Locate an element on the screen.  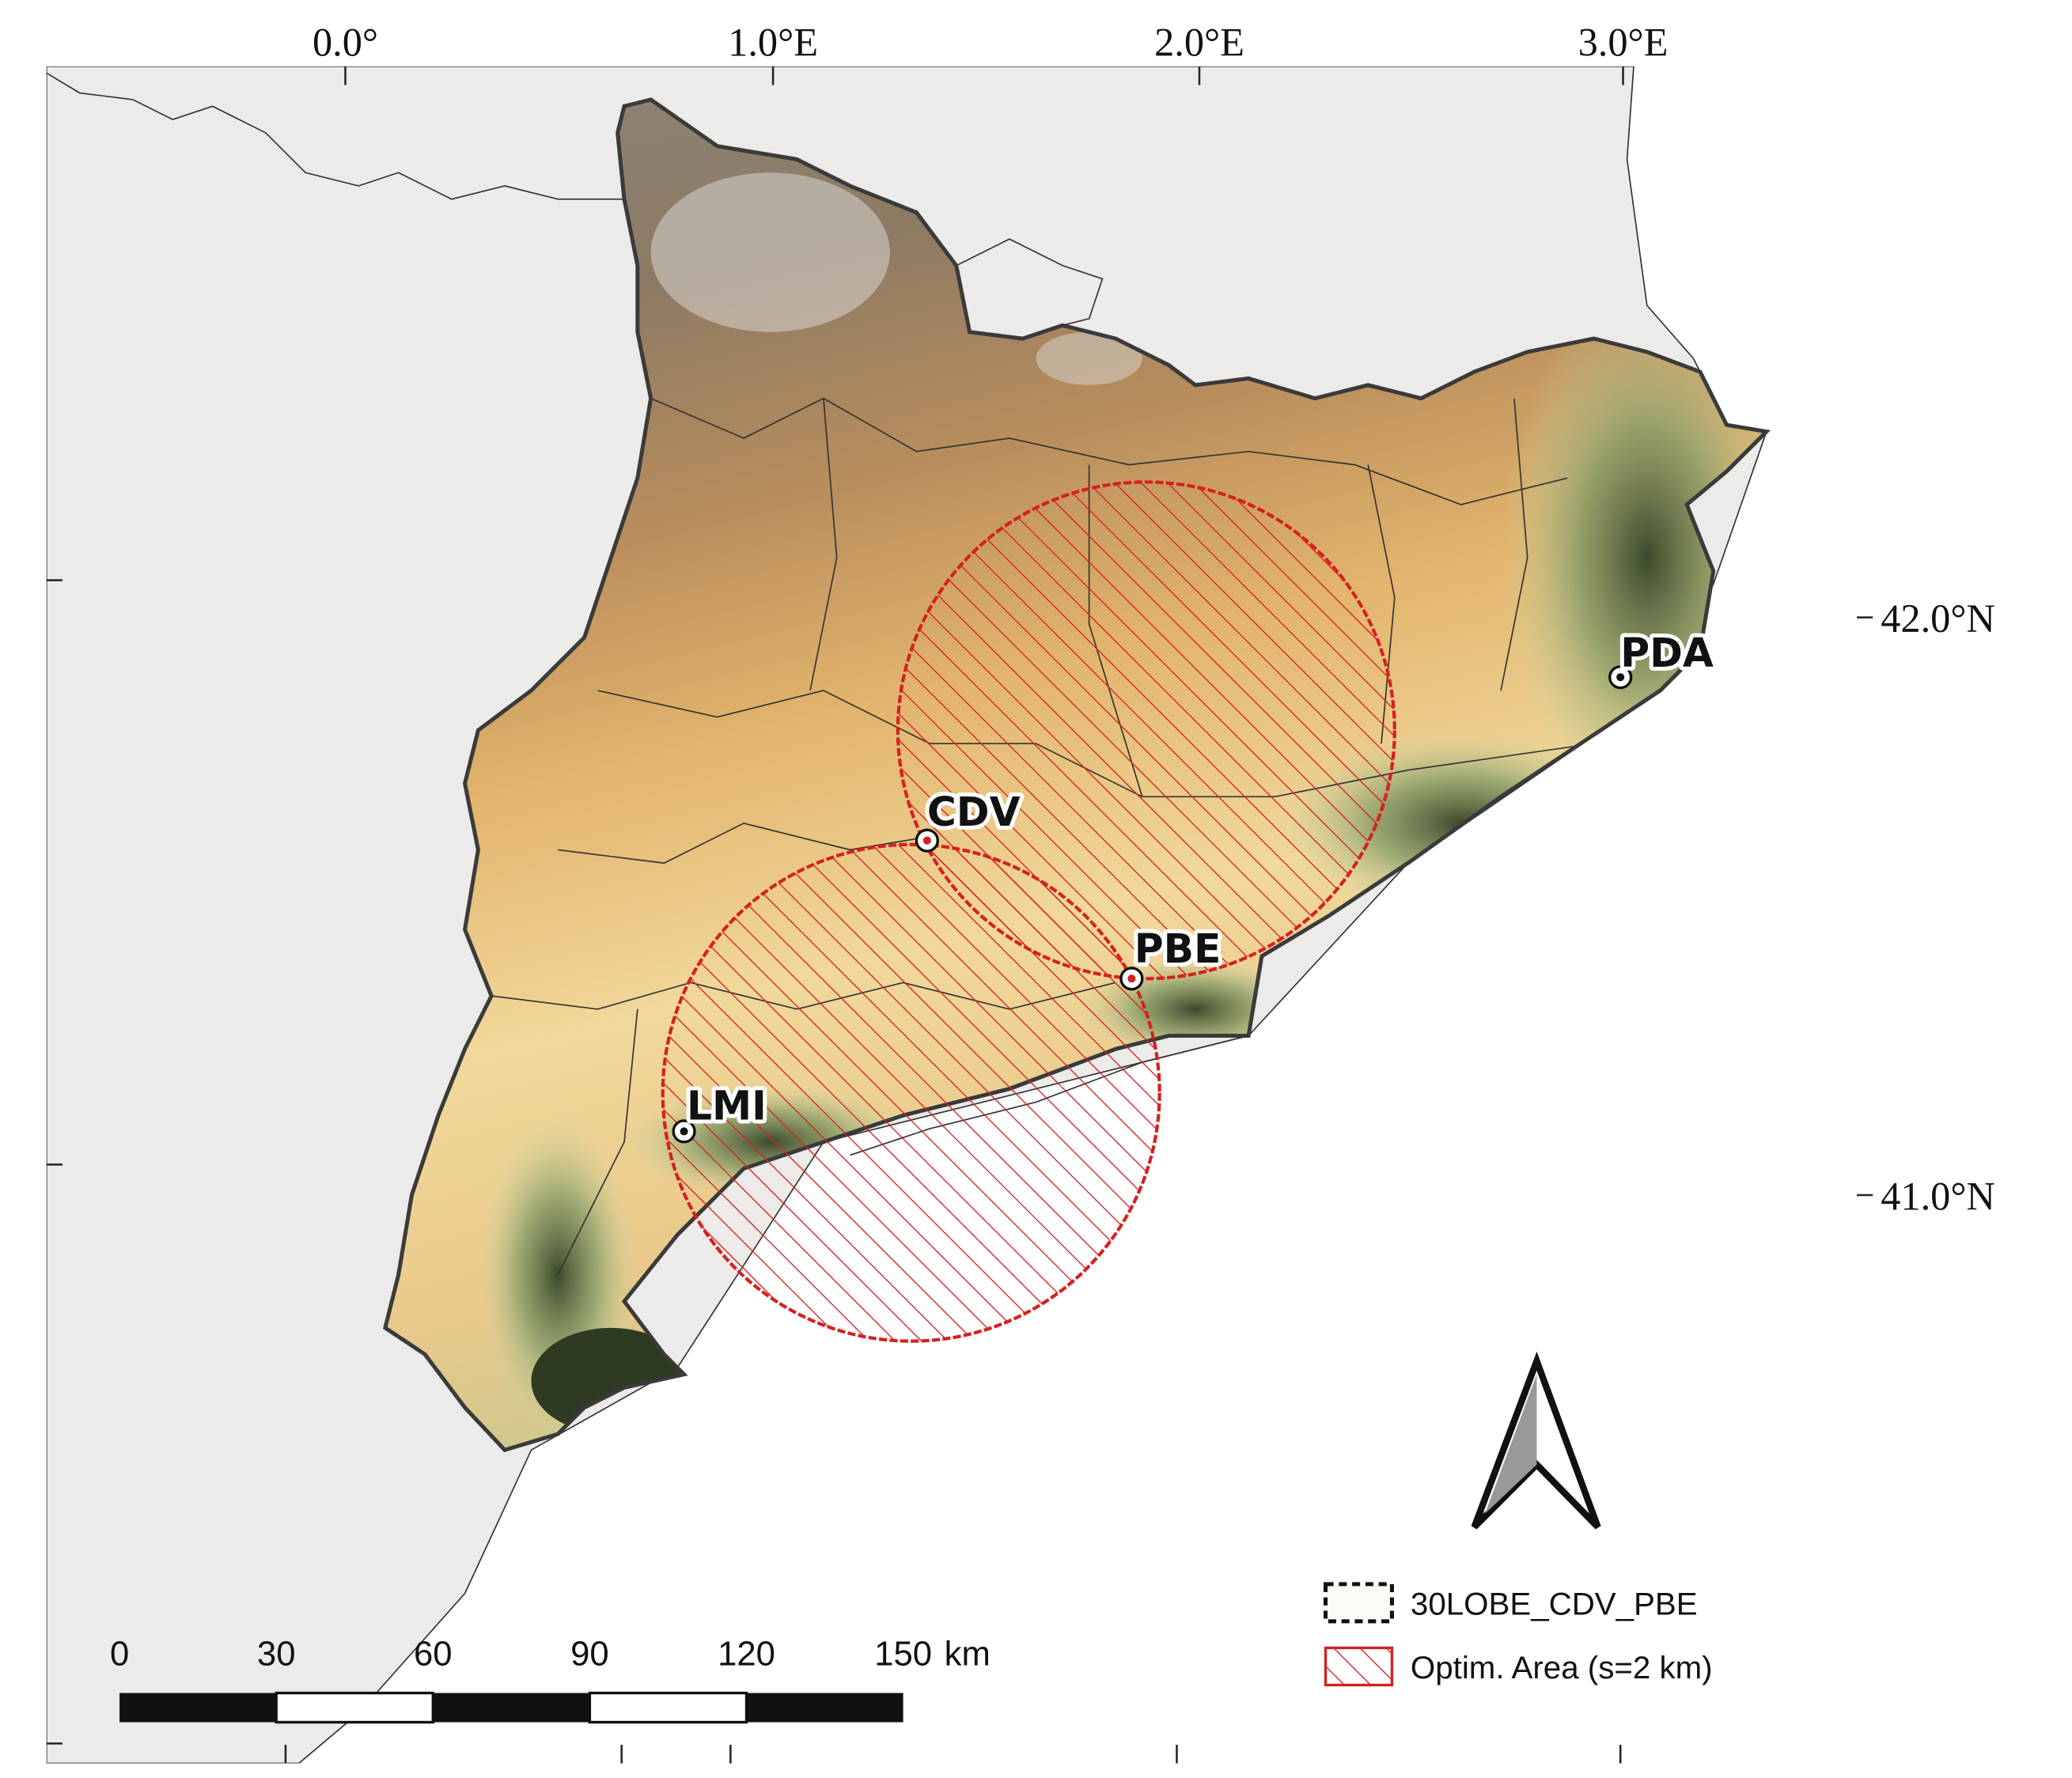
scale-label: 120 is located at coordinates (746, 1654).